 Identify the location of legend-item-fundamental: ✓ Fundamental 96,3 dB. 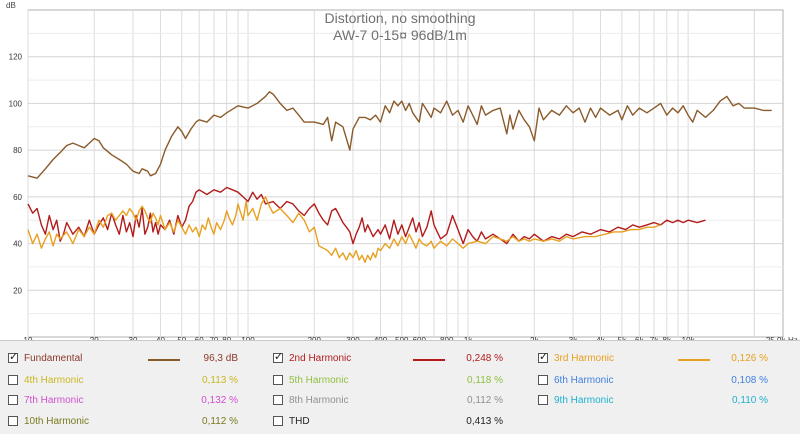
(138, 359).